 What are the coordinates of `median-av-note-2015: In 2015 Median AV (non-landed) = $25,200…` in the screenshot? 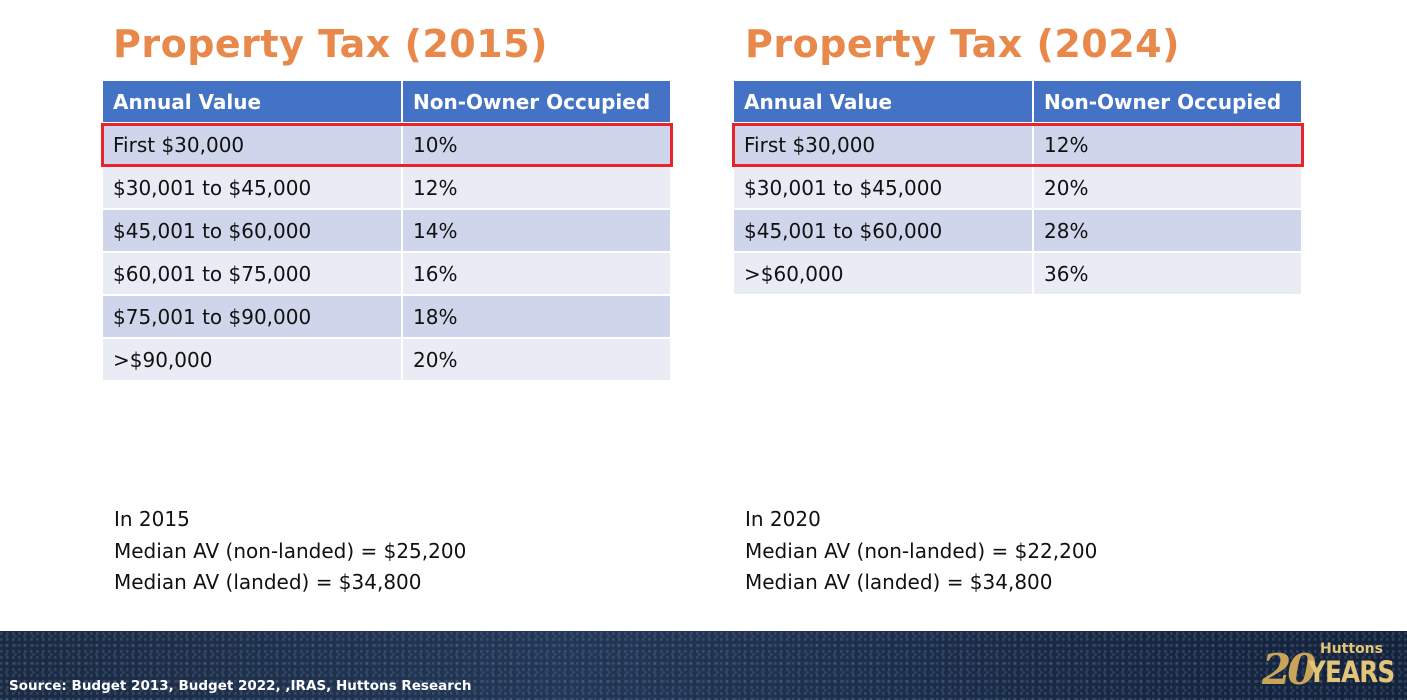 It's located at (290, 551).